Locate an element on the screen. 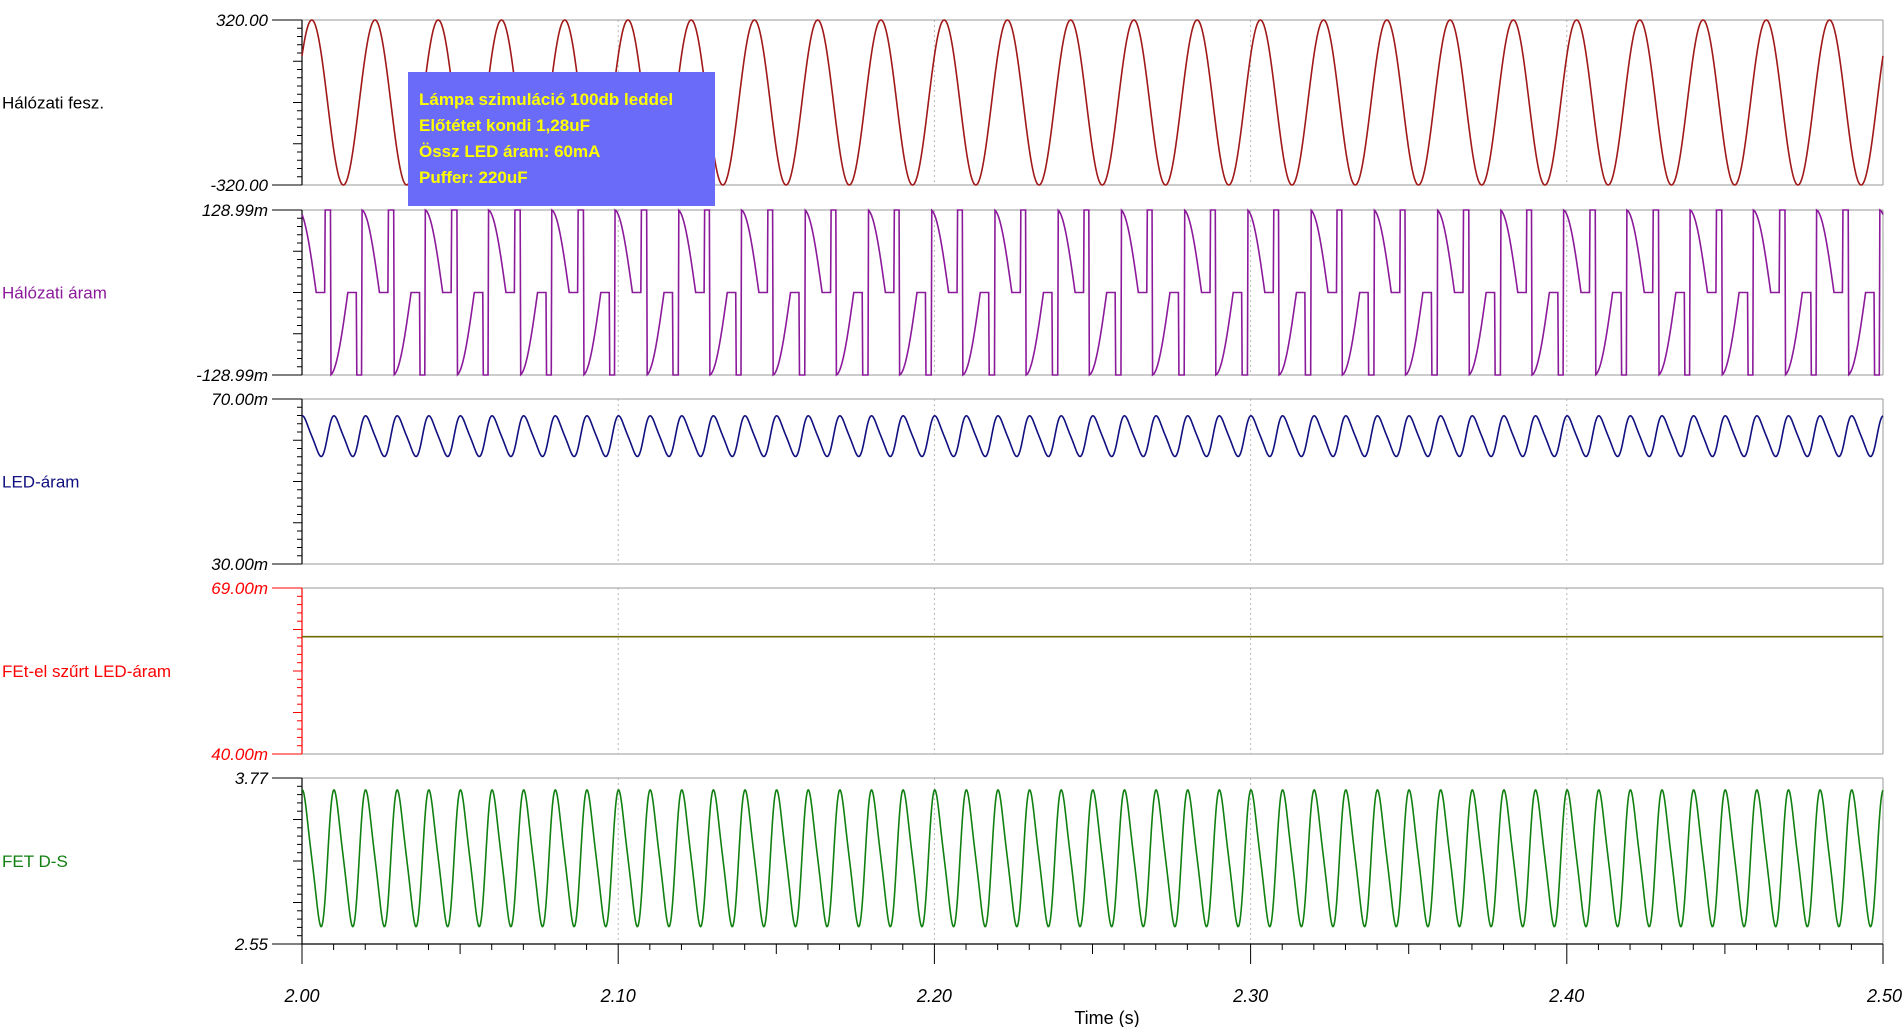 Image resolution: width=1904 pixels, height=1027 pixels. y-max-label: 128.99m is located at coordinates (235, 210).